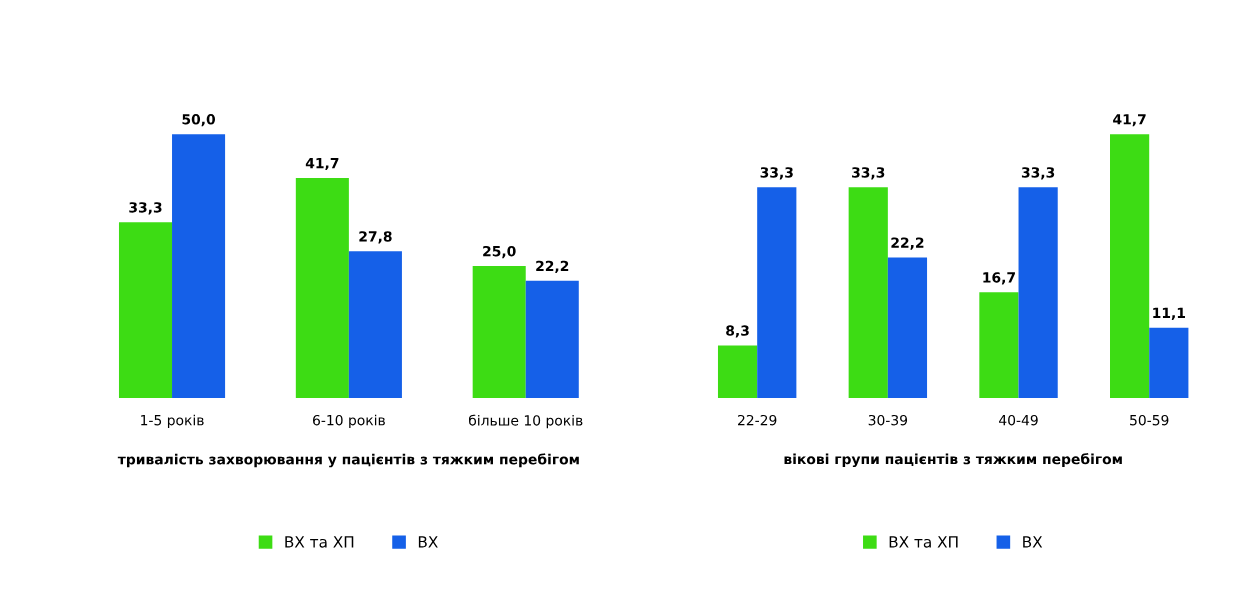  What do you see at coordinates (999, 278) in the screenshot?
I see `data-label: 16,7` at bounding box center [999, 278].